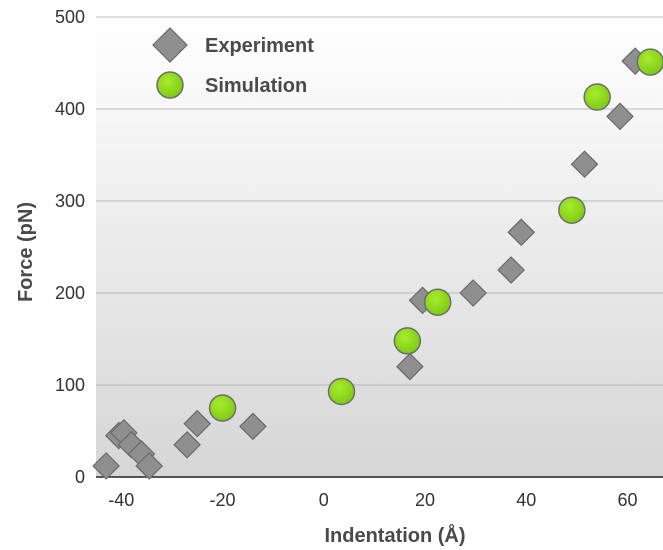 This screenshot has height=550, width=663. What do you see at coordinates (259, 46) in the screenshot?
I see `legend-label-experiment: Experiment` at bounding box center [259, 46].